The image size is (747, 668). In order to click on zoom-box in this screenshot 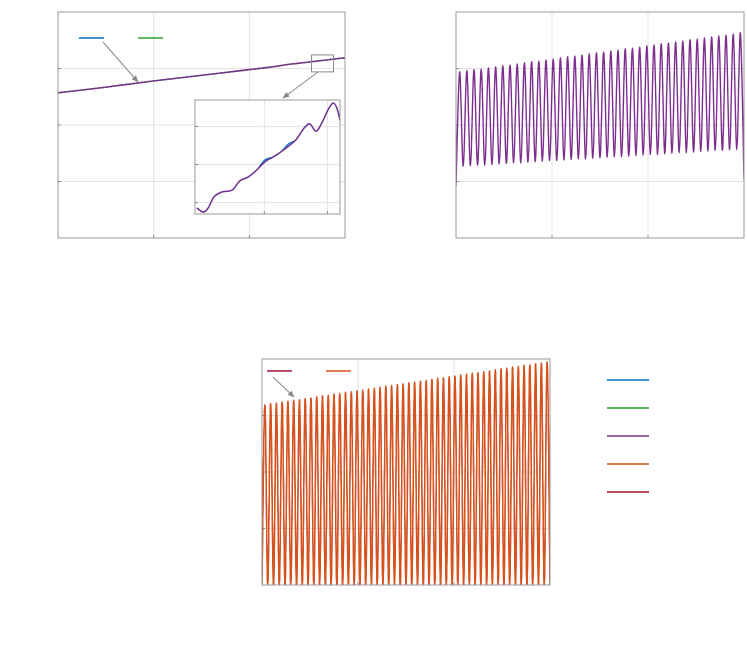, I will do `click(323, 63)`.